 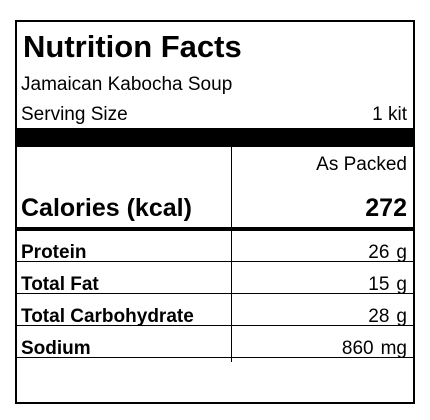 I want to click on nutrient-amount: 26 g, so click(x=387, y=252).